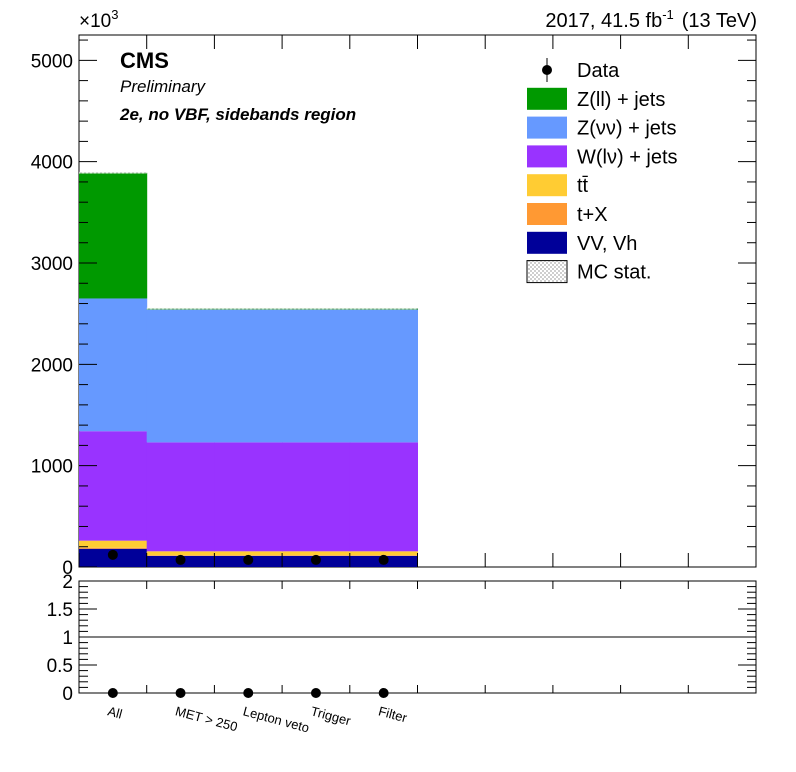  I want to click on y-tick-label: 3000, so click(52, 264).